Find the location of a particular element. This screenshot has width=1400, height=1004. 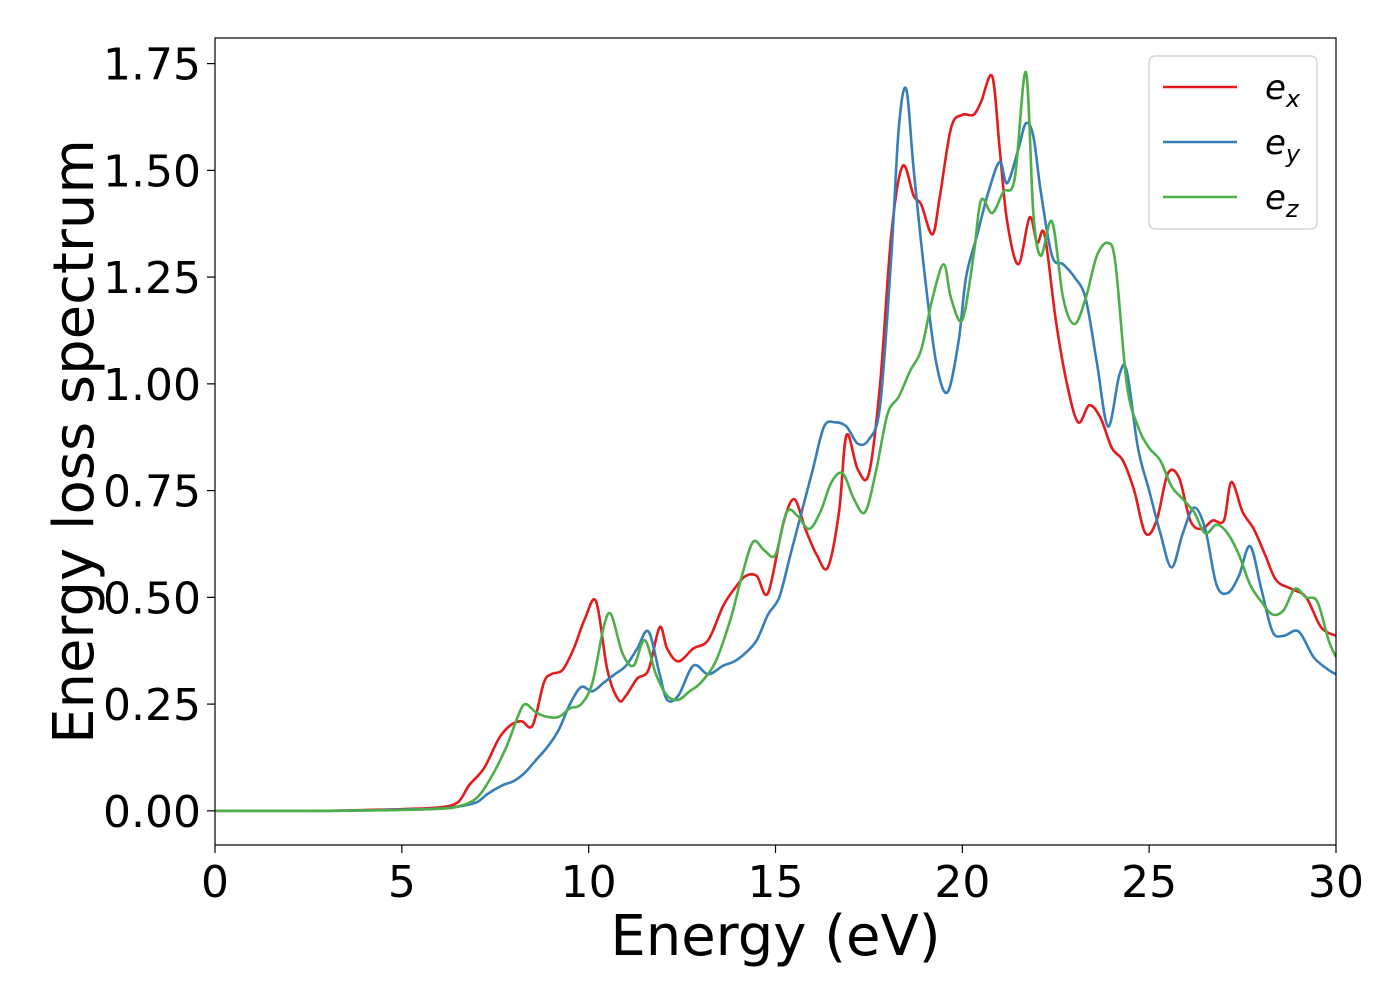

legend: ex ey ez is located at coordinates (1233, 142).